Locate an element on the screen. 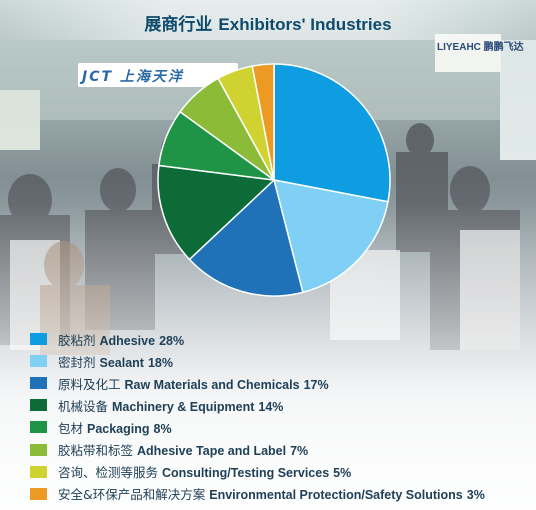 Image resolution: width=536 pixels, height=510 pixels. legend-label-en-1: Sealant is located at coordinates (121, 362).